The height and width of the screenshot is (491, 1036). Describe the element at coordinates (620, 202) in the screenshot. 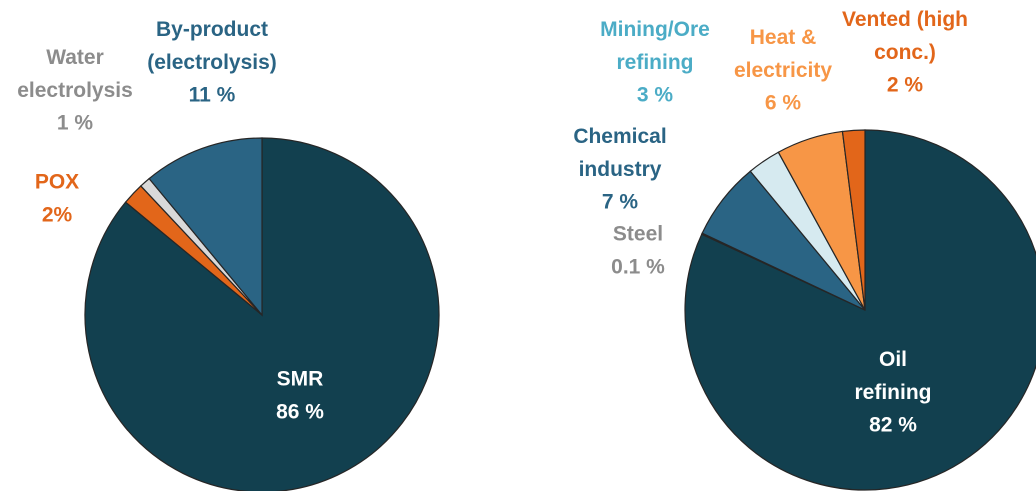

I see `slice-value-label: 7 %` at that location.